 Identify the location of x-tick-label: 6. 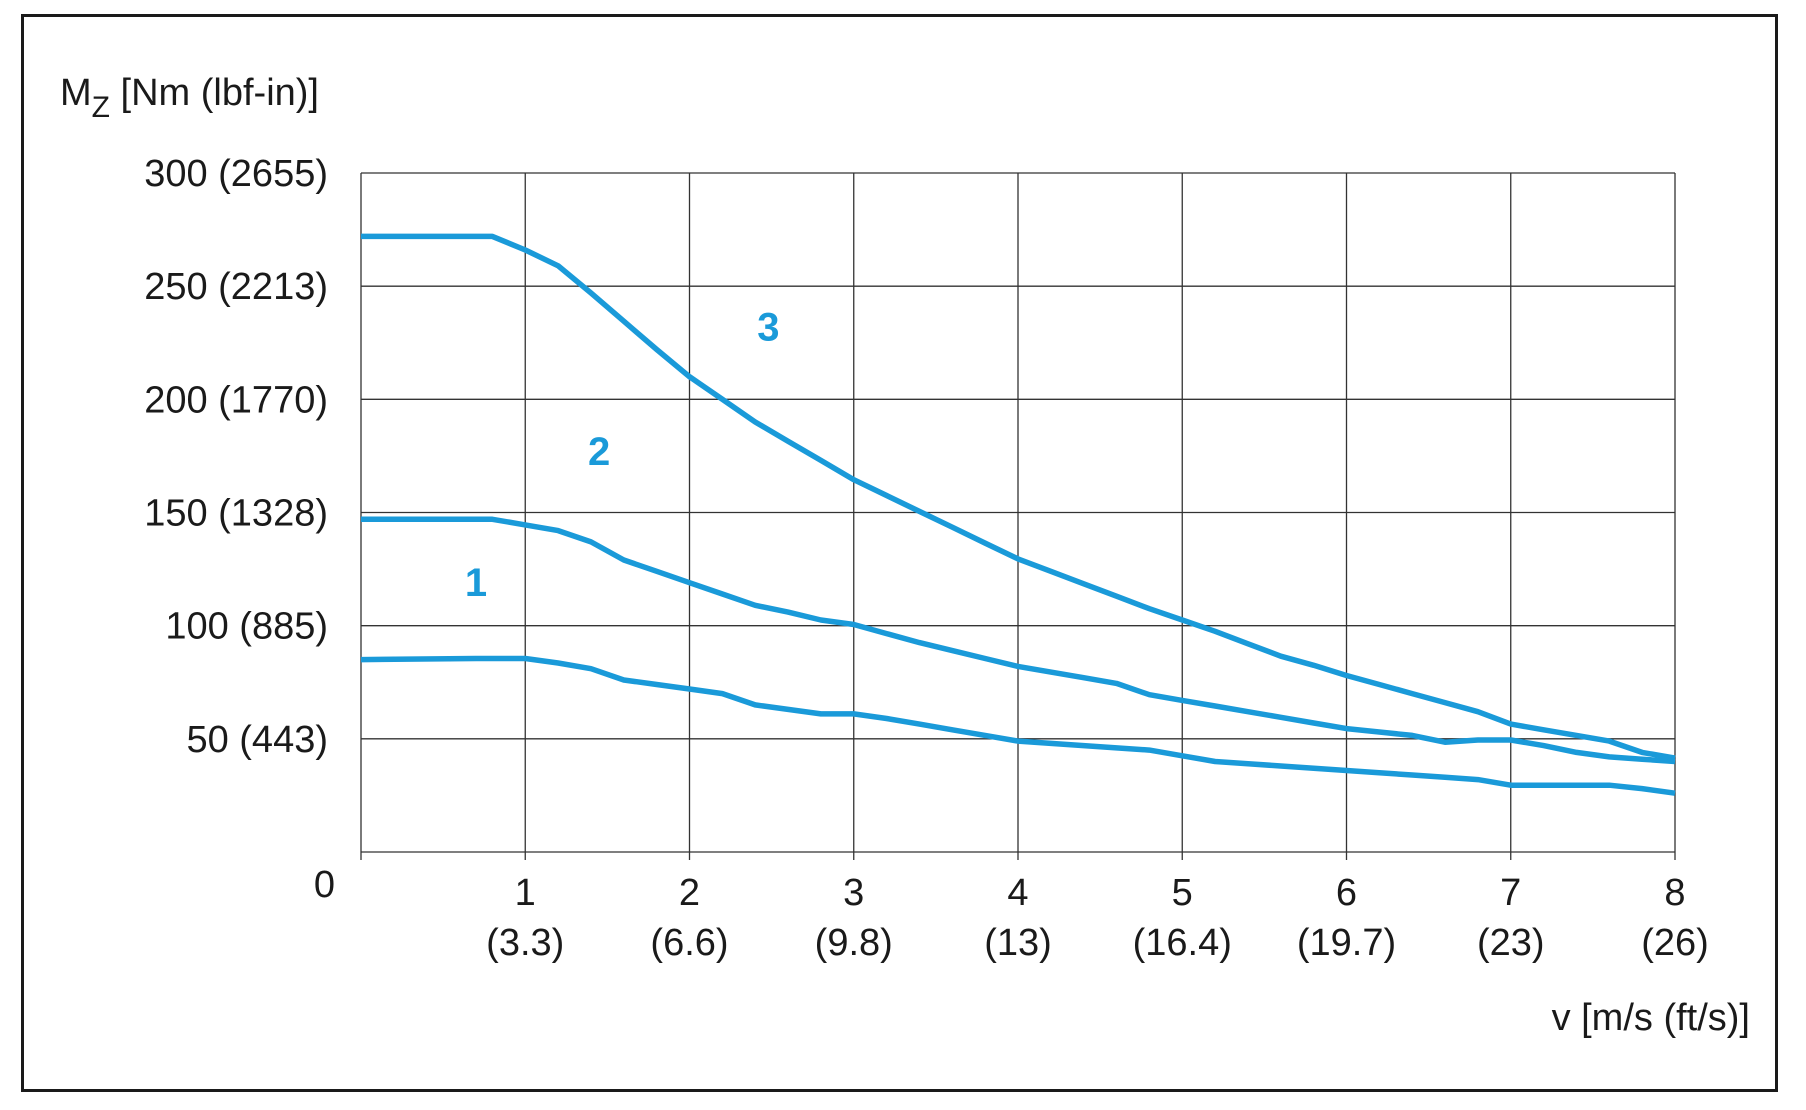
(1346, 893).